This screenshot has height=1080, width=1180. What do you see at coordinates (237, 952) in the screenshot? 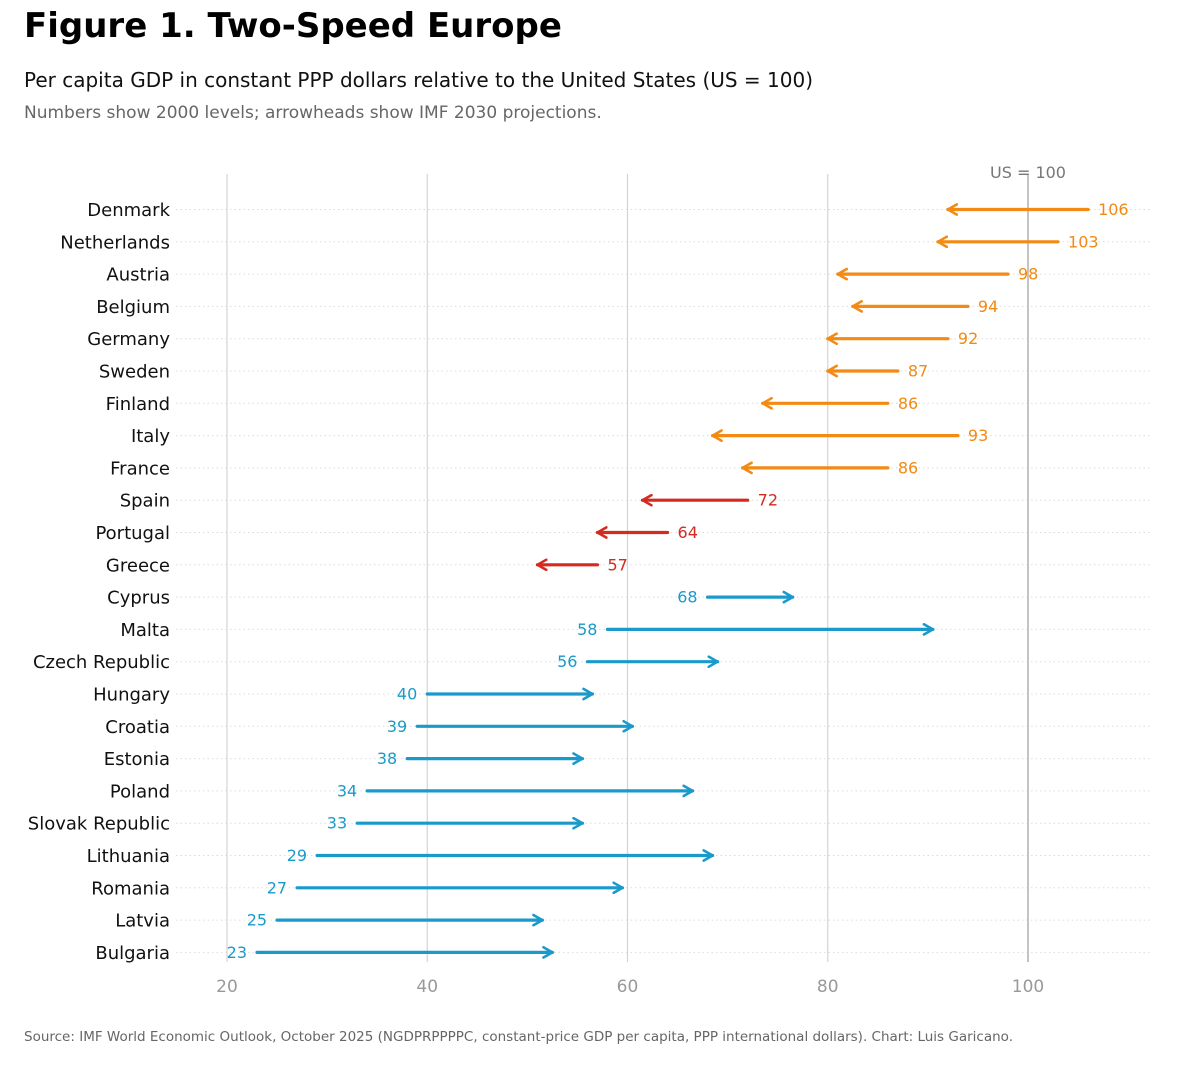
I see `value-label: 23` at bounding box center [237, 952].